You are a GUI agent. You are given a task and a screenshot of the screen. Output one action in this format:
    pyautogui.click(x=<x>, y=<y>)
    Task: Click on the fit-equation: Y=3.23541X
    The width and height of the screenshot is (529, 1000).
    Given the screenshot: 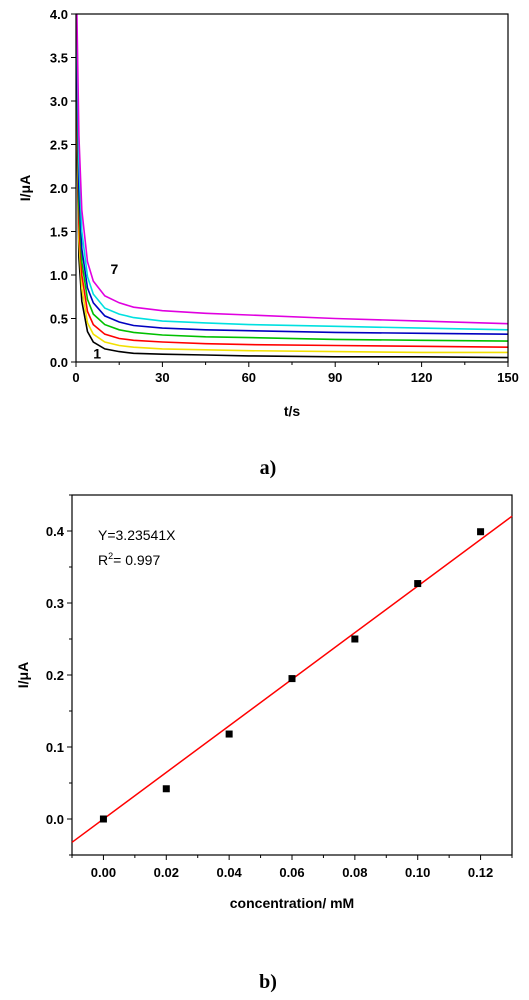 What is the action you would take?
    pyautogui.click(x=137, y=535)
    